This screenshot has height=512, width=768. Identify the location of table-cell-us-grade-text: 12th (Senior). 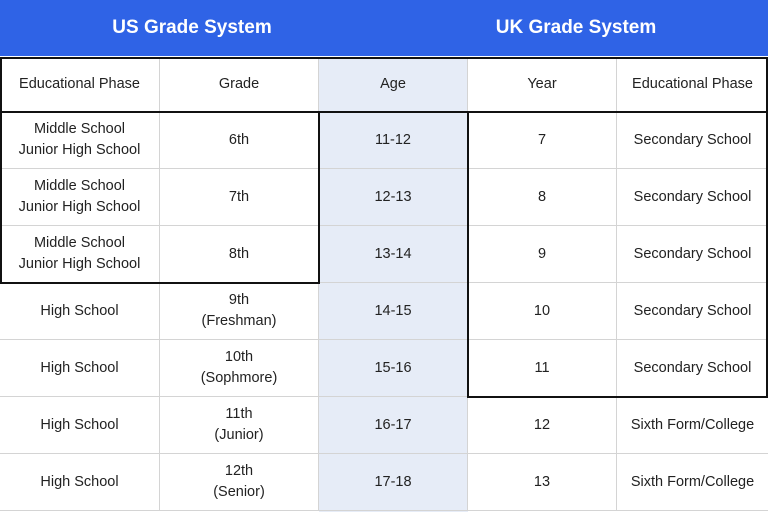
(239, 481).